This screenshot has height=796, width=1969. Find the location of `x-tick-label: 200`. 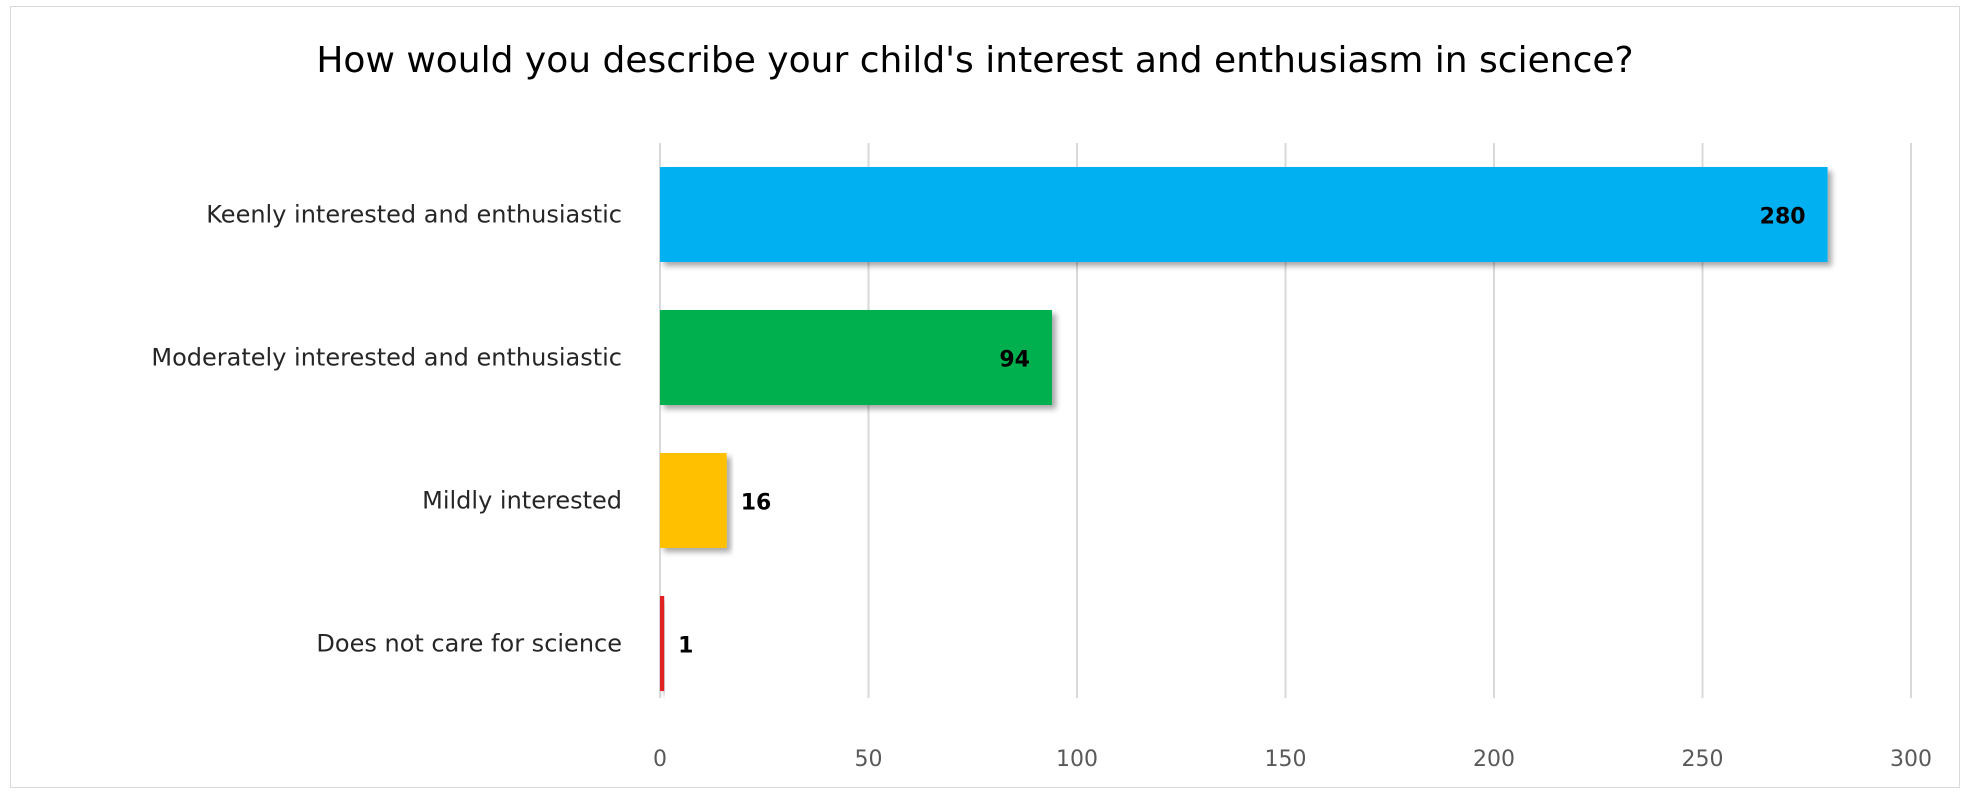

x-tick-label: 200 is located at coordinates (1494, 759).